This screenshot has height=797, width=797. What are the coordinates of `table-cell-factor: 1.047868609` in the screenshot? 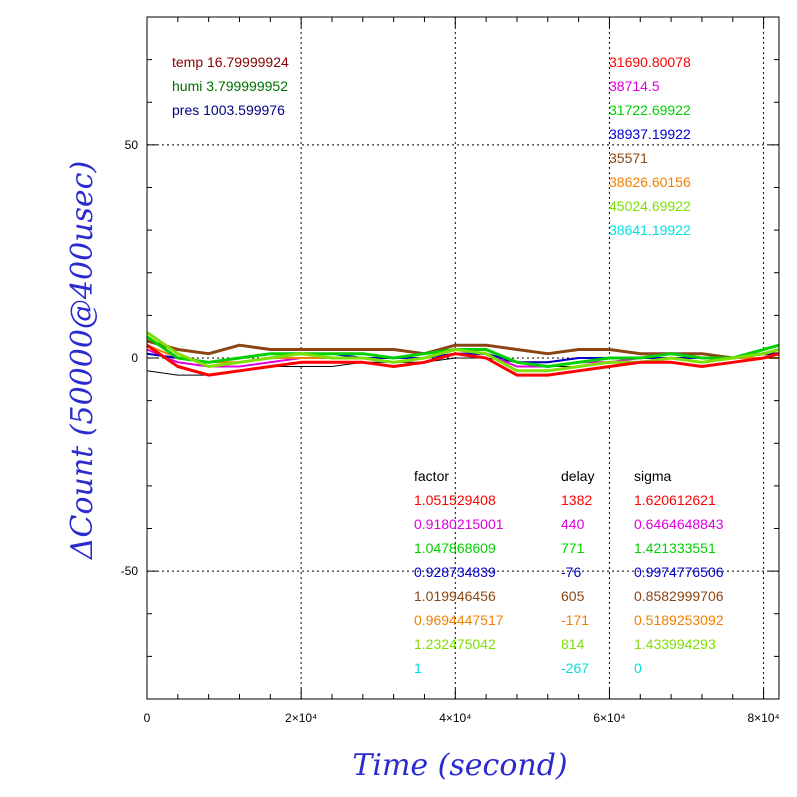 It's located at (455, 548).